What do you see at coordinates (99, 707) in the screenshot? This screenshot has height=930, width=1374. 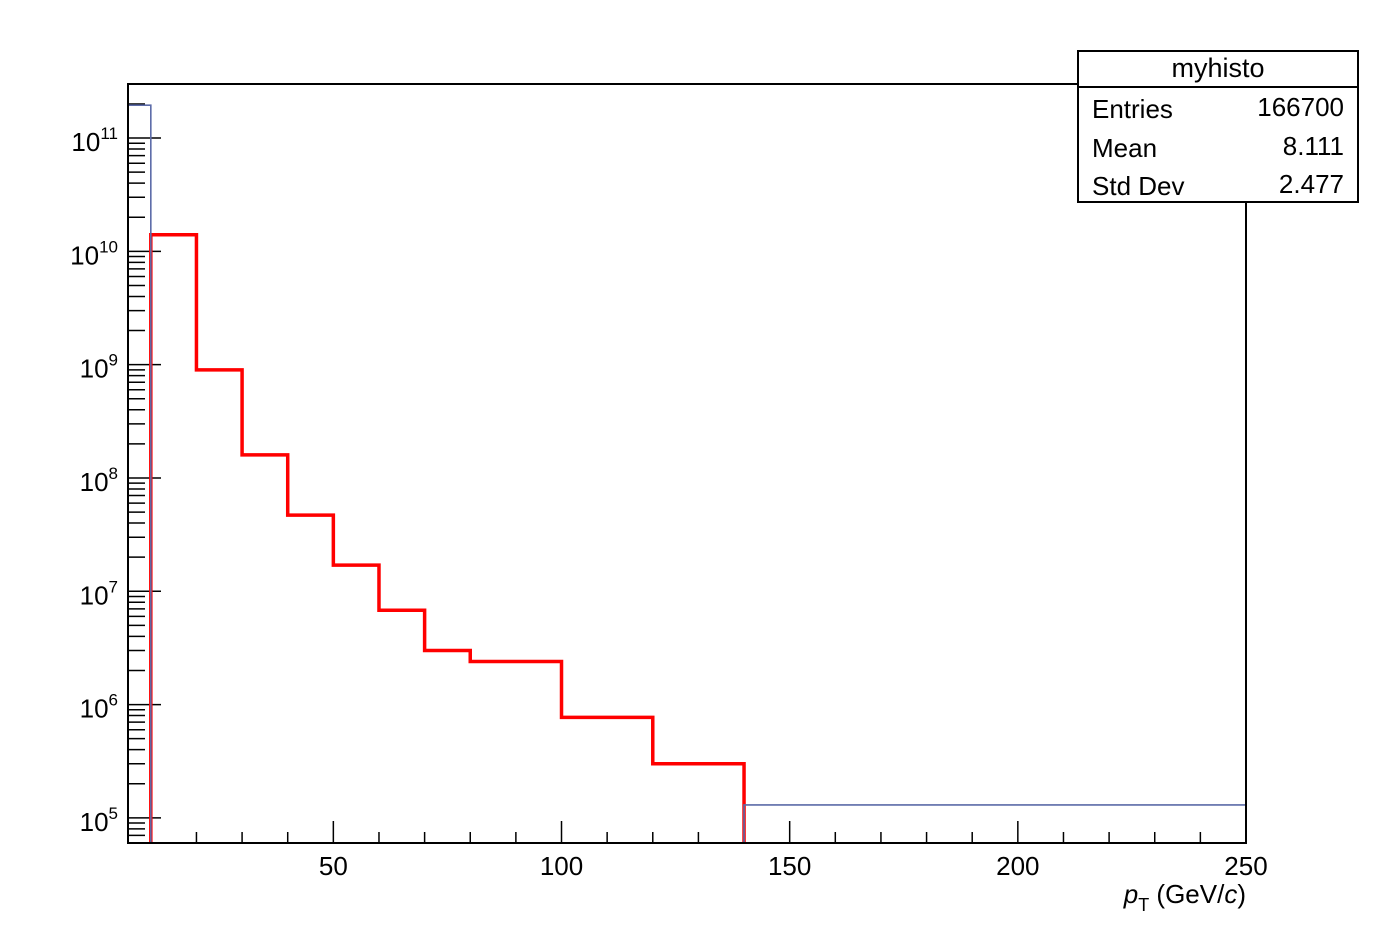 I see `y-tick-label: 10⁶` at bounding box center [99, 707].